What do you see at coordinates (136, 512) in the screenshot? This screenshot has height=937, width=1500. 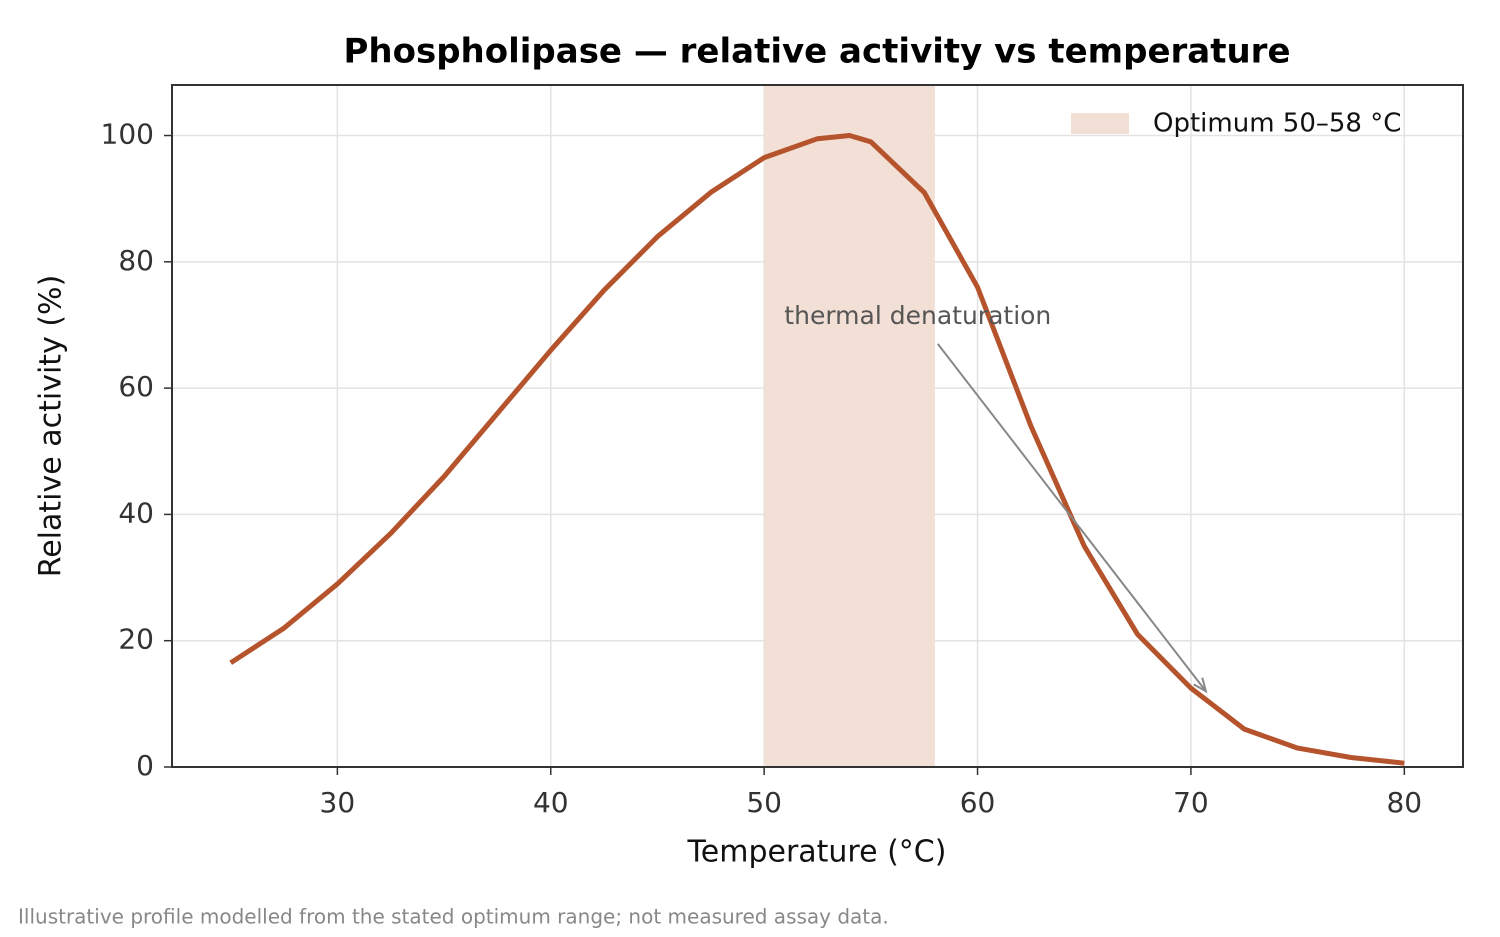 I see `y-tick-label: 40` at bounding box center [136, 512].